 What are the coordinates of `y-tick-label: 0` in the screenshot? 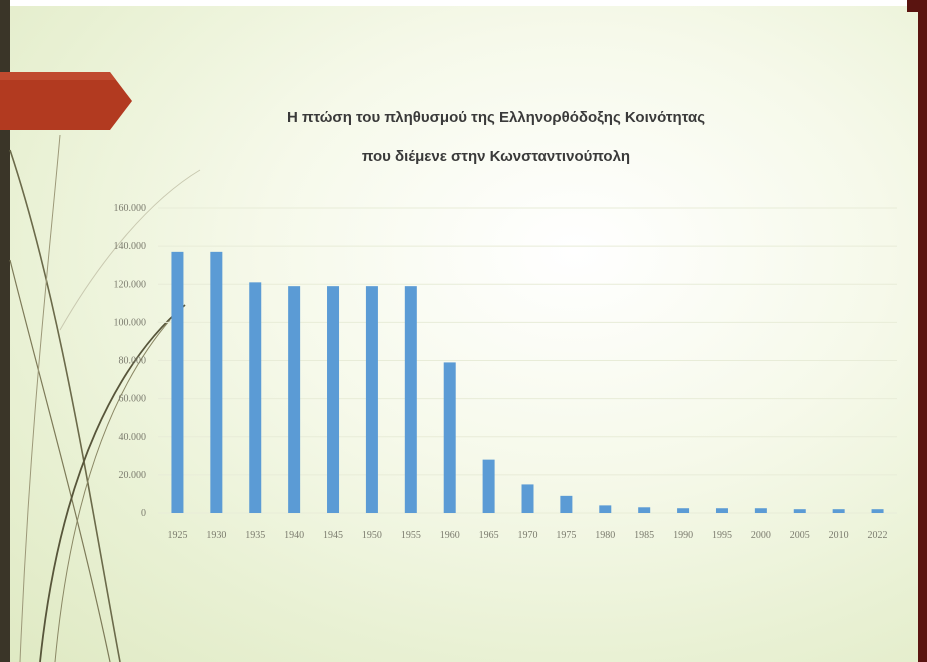 It's located at (143, 513).